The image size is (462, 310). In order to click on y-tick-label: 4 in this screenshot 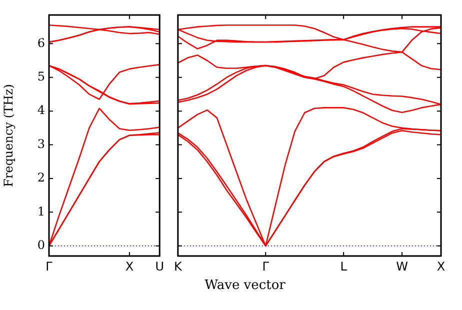, I will do `click(41, 110)`.